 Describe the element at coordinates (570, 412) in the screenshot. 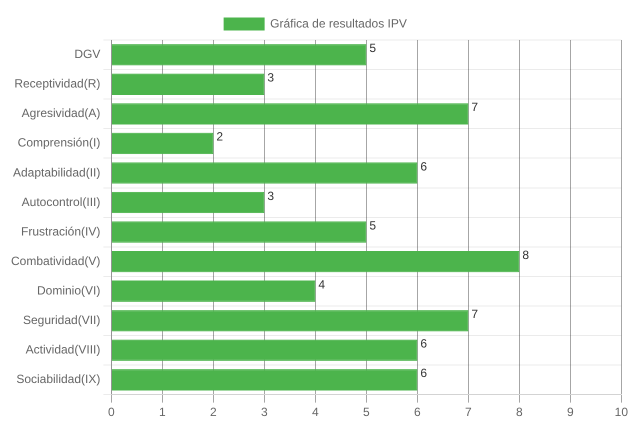

I see `x-tick-label: 9` at that location.